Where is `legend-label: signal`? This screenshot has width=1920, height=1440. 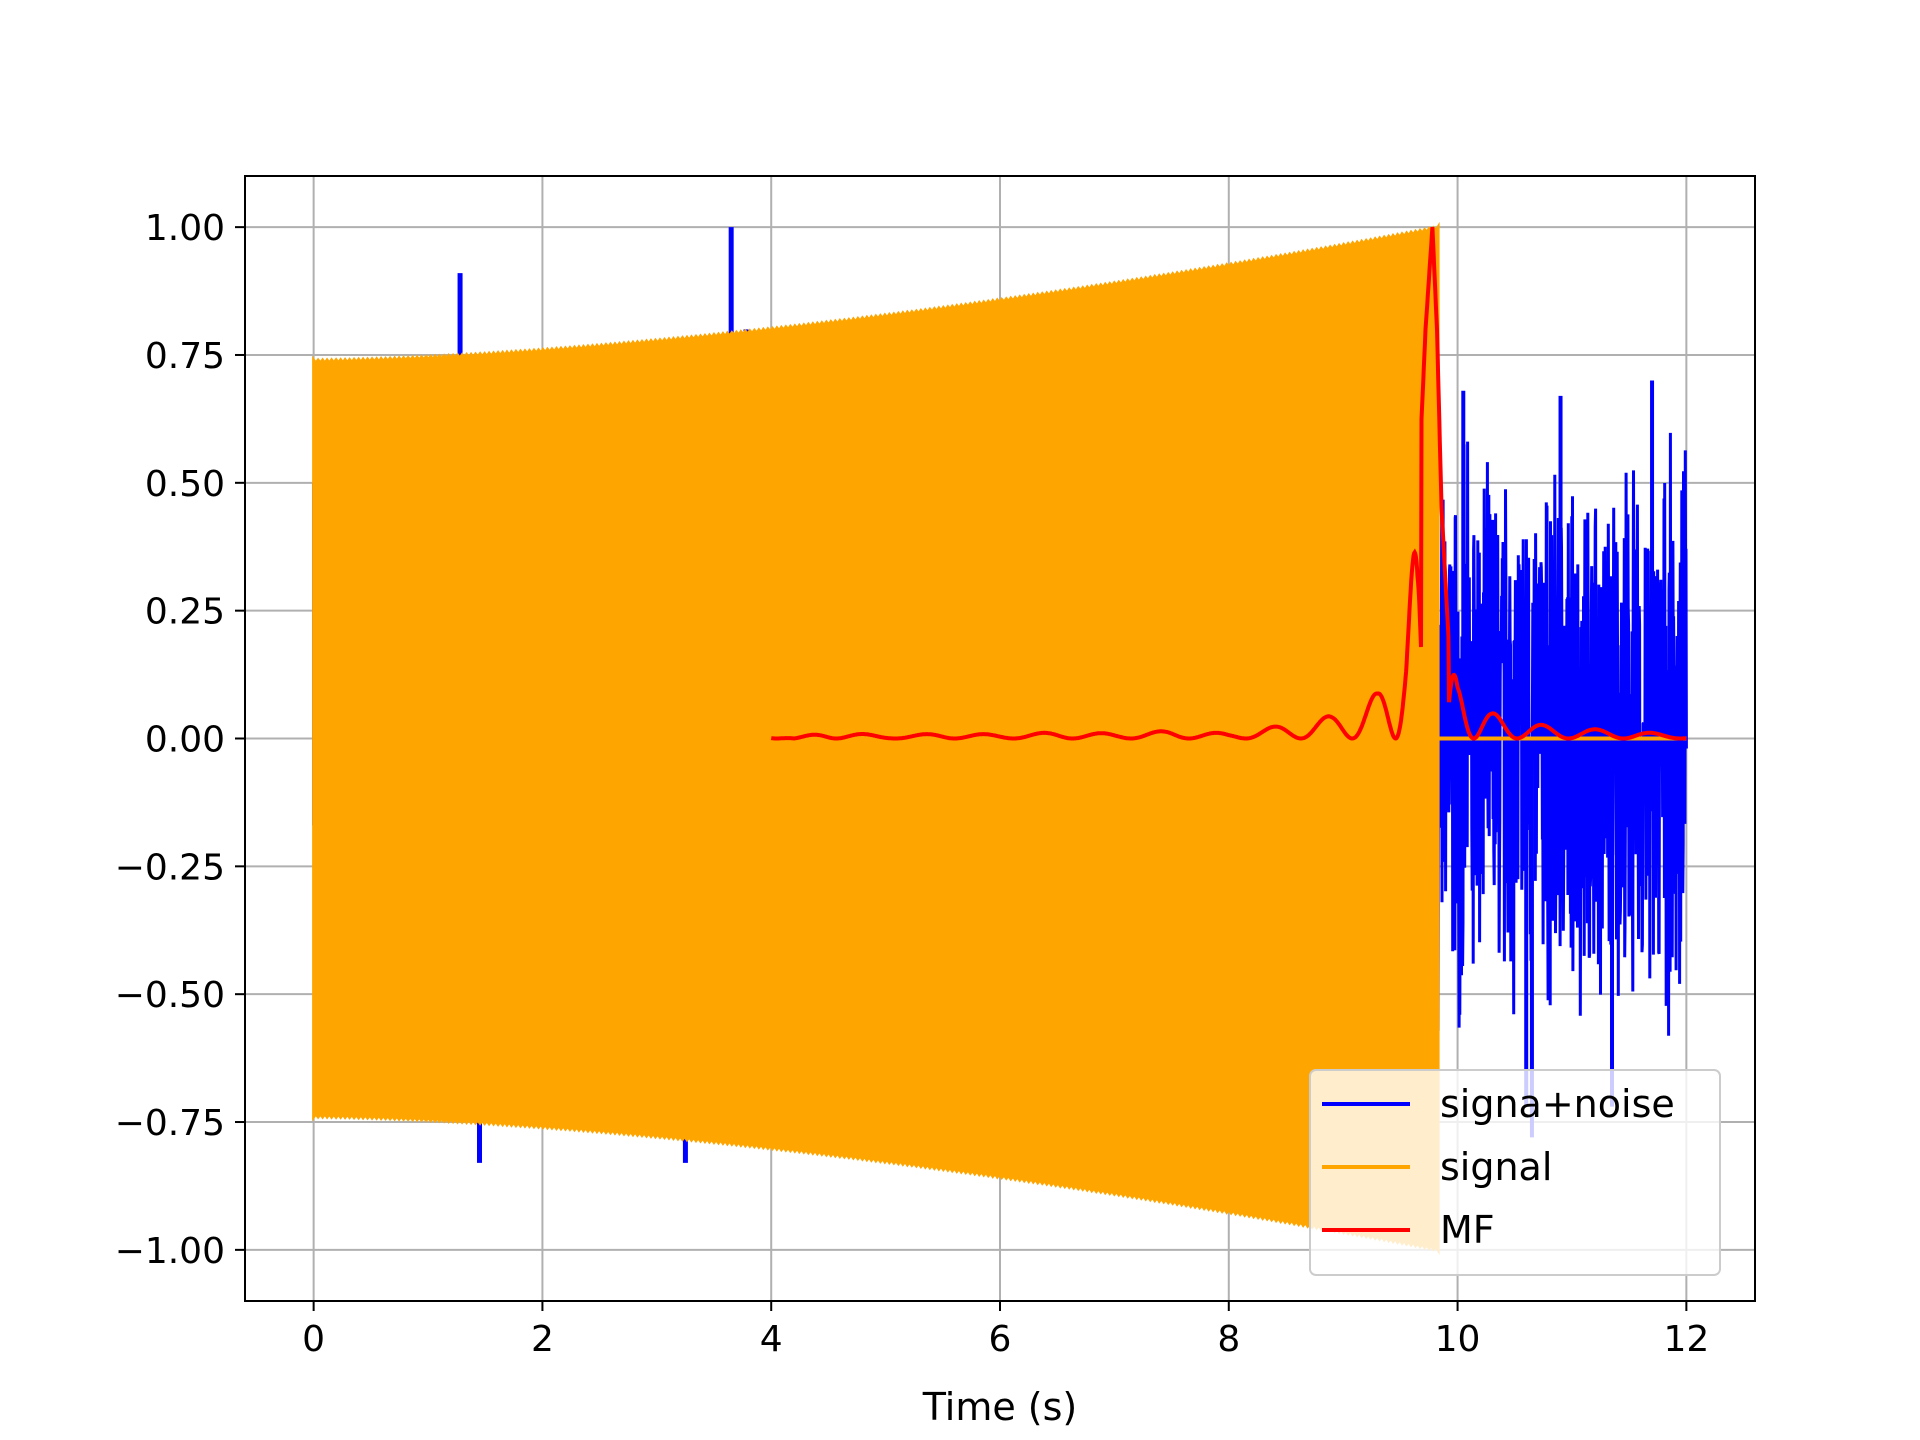 legend-label: signal is located at coordinates (1496, 1167).